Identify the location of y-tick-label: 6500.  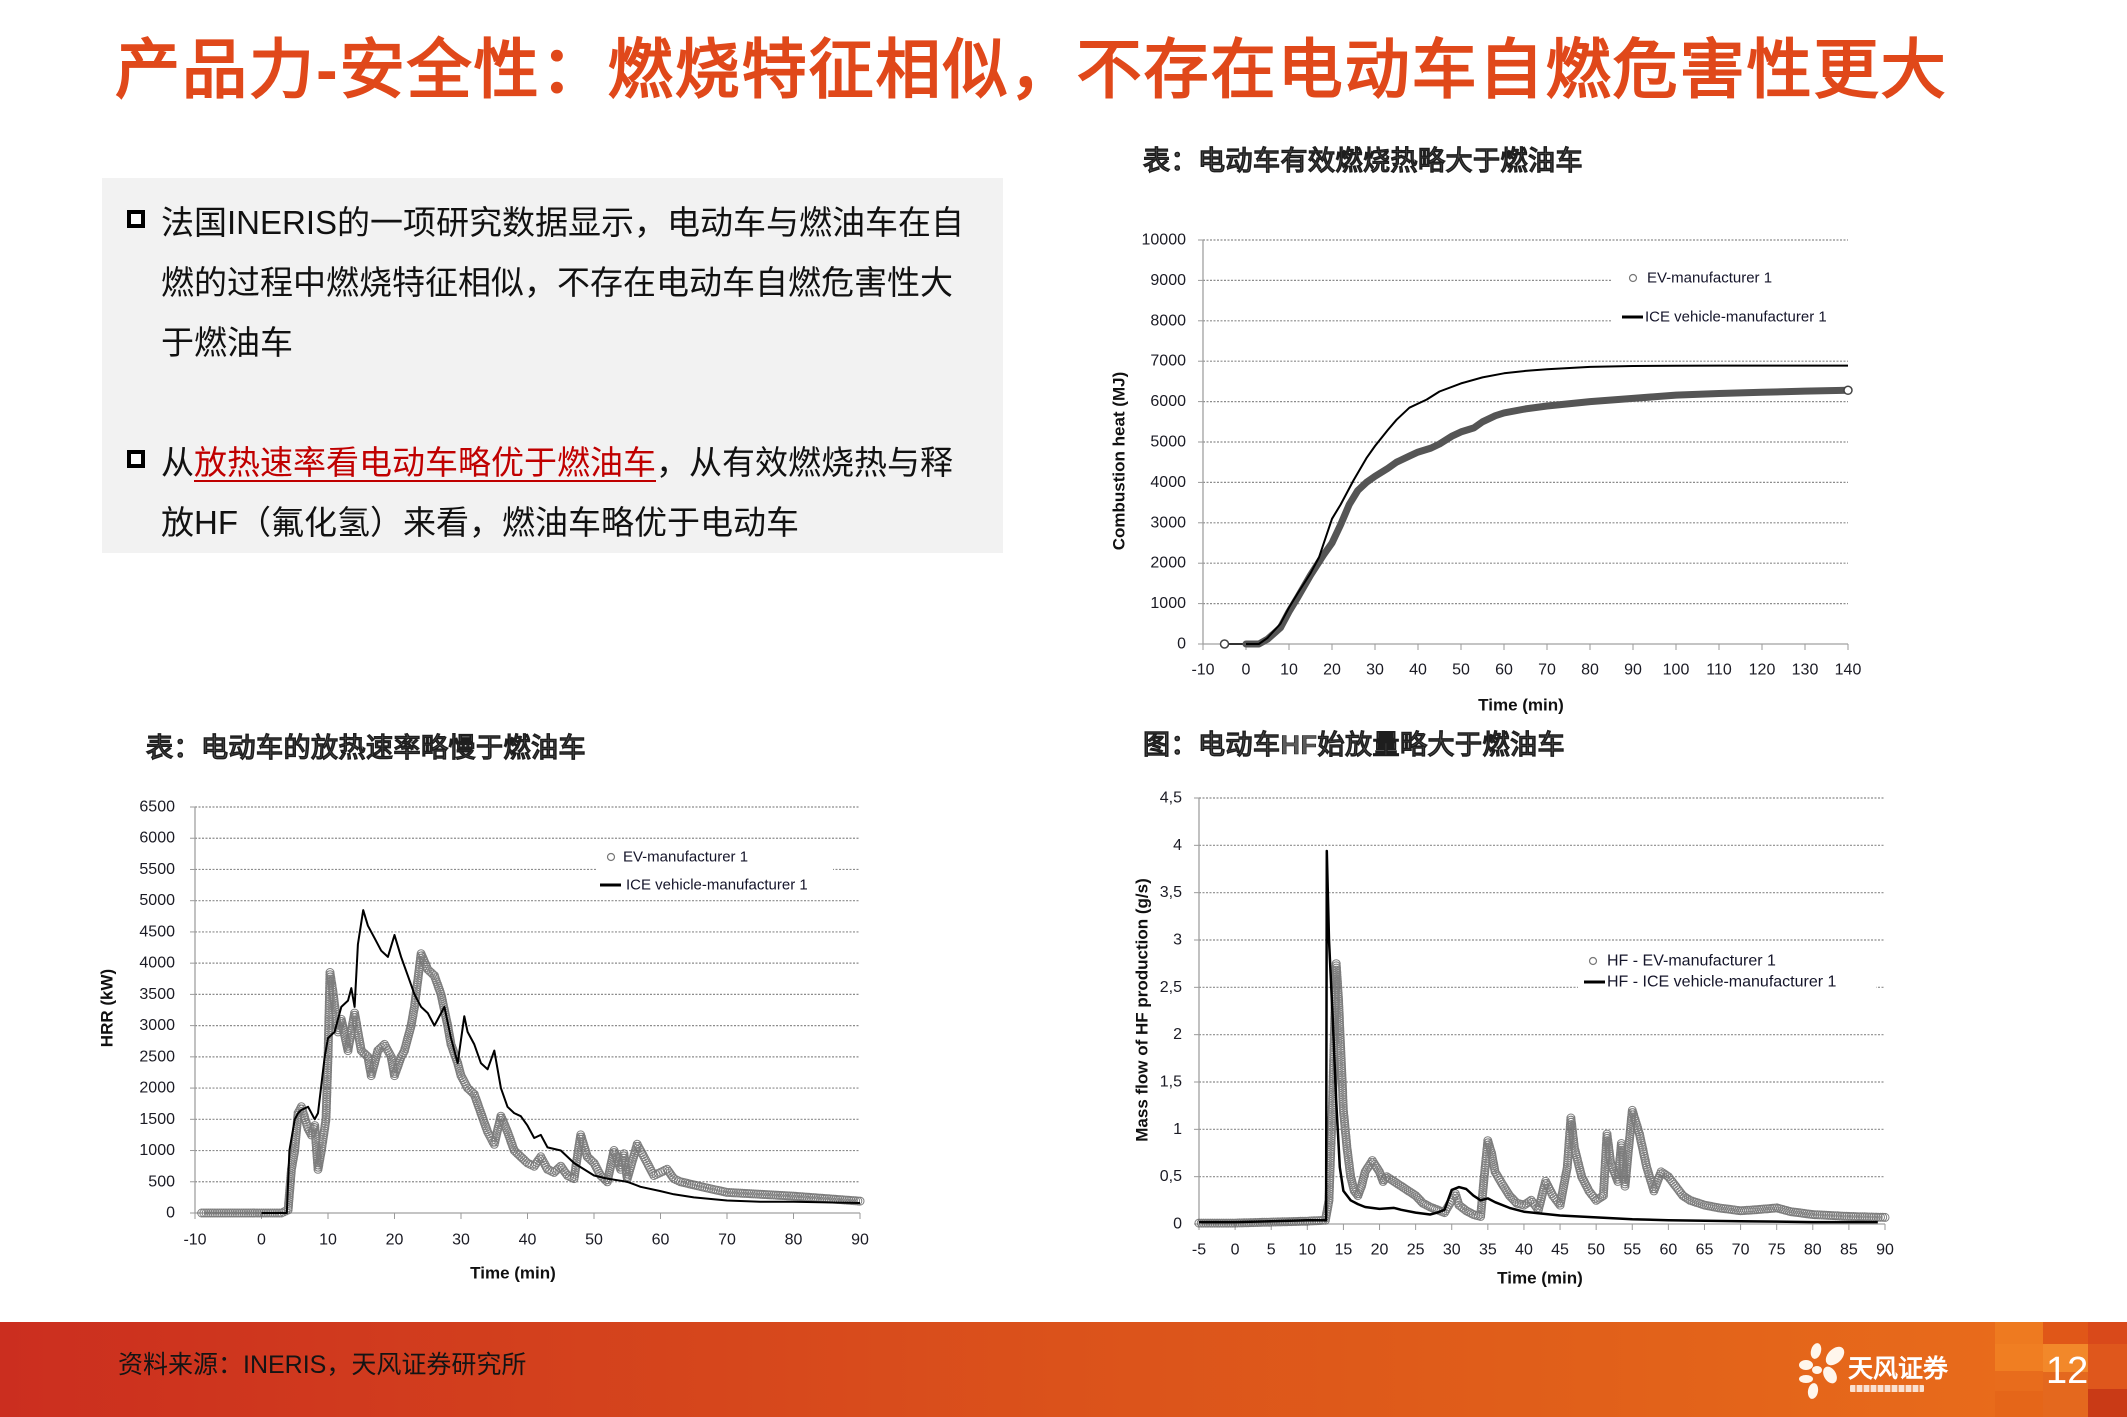
(157, 807).